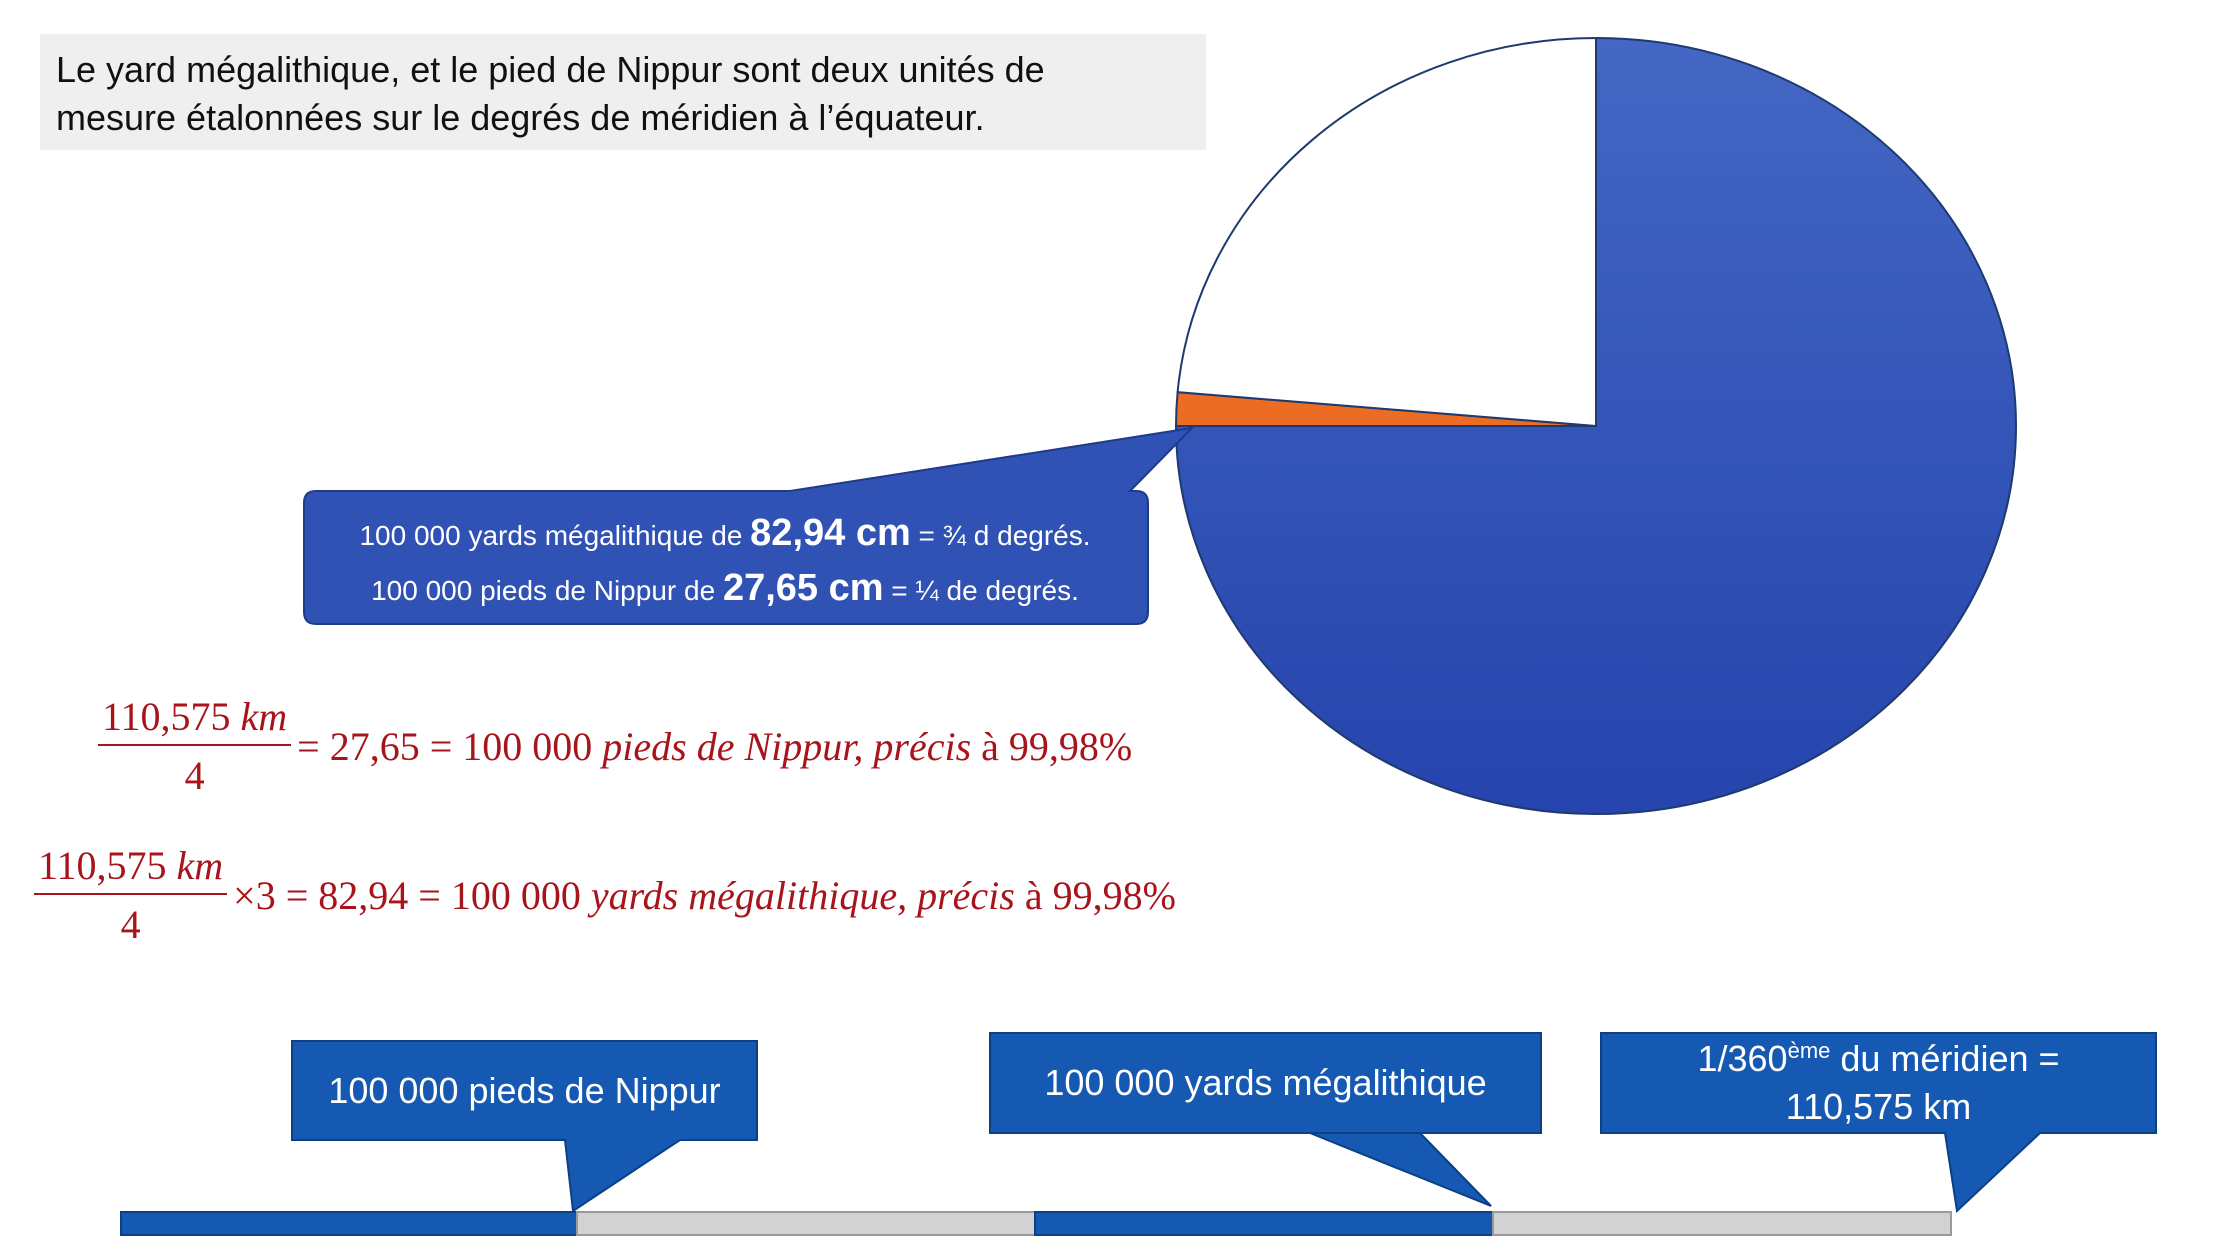  I want to click on meridian-superscript: ème, so click(1809, 1050).